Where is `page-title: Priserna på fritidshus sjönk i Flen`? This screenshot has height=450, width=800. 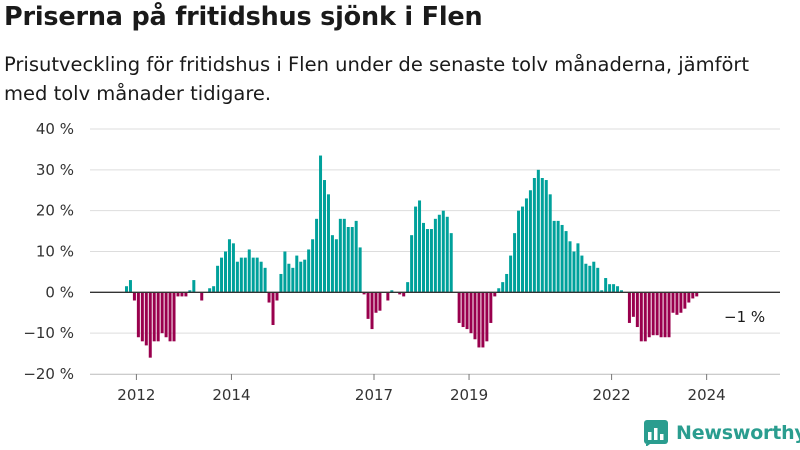
page-title: Priserna på fritidshus sjönk i Flen is located at coordinates (243, 17).